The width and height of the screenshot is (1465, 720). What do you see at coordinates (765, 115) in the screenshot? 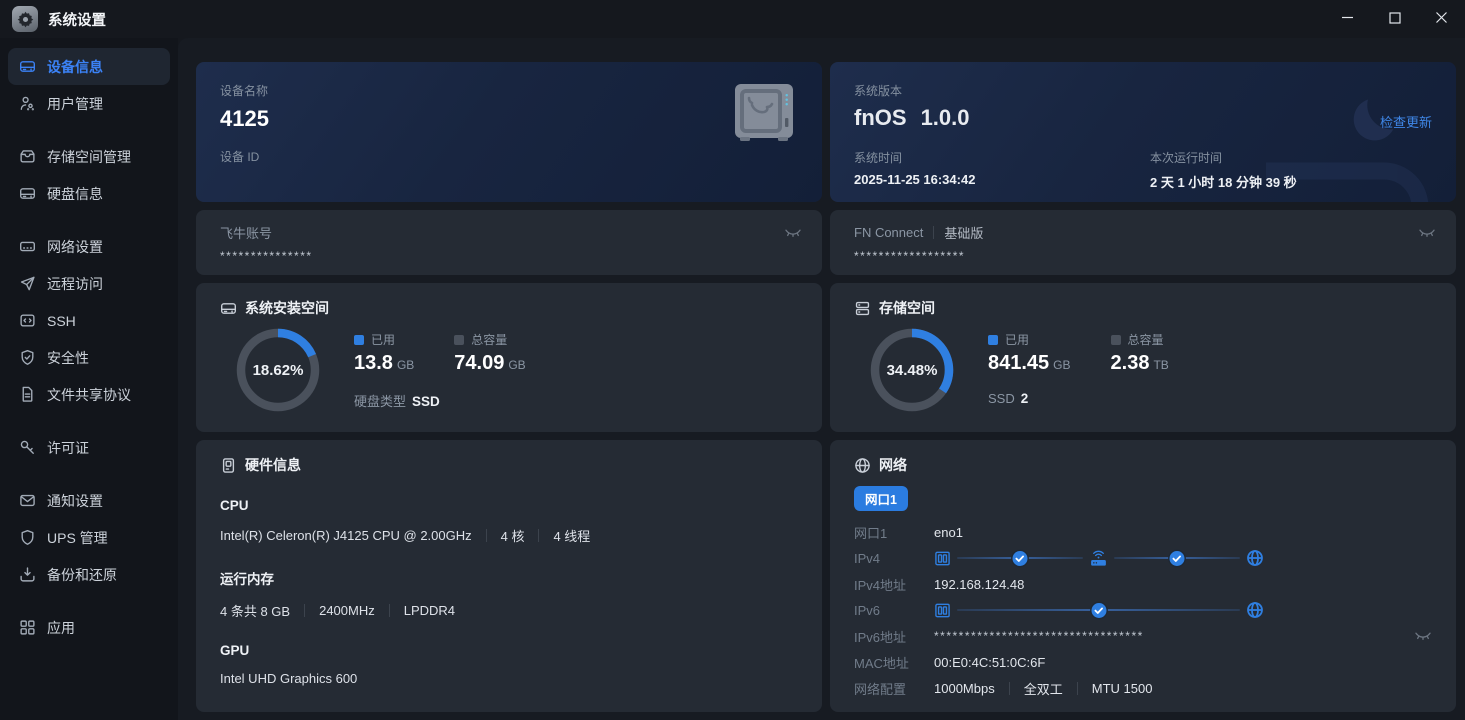
I see `nas-device-illustration` at bounding box center [765, 115].